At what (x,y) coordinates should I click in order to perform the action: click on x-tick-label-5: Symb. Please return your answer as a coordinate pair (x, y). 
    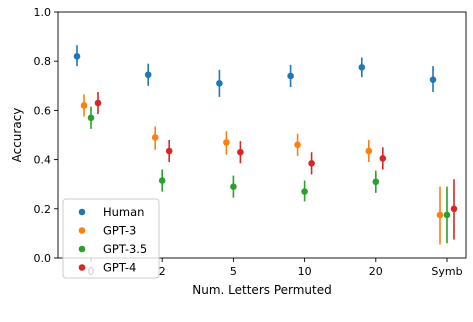
    Looking at the image, I should click on (446, 271).